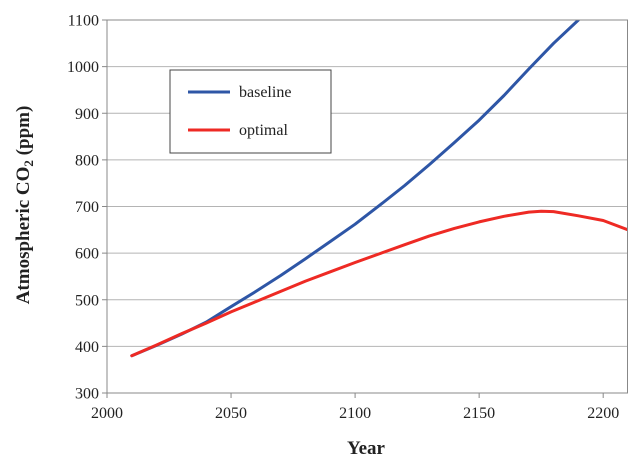 The width and height of the screenshot is (628, 459). I want to click on y-tick-label-300: 300, so click(87, 394).